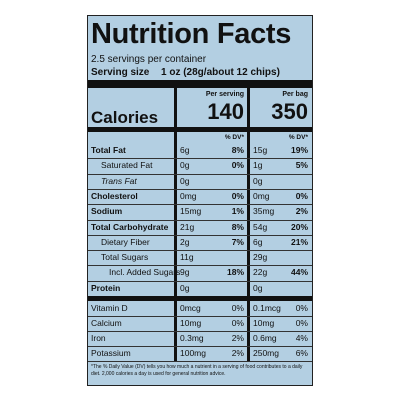 This screenshot has width=400, height=400. Describe the element at coordinates (125, 241) in the screenshot. I see `nutrient-name: Dietary Fiber` at that location.